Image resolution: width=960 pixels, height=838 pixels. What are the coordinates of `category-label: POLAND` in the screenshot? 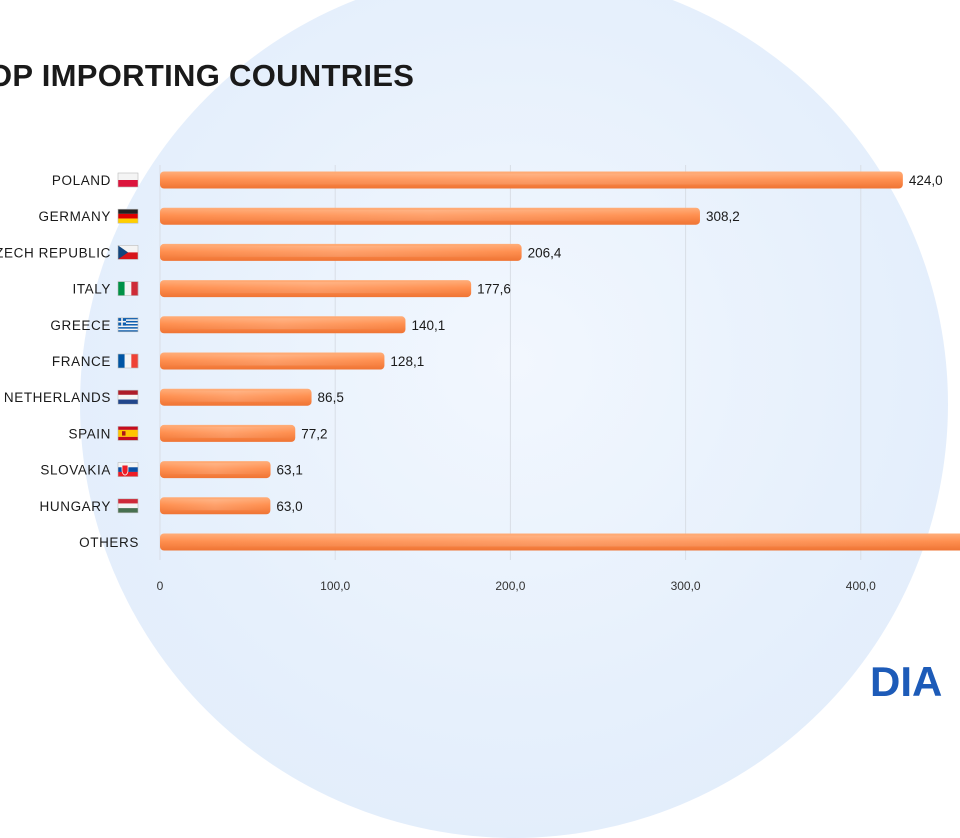 It's located at (81, 180).